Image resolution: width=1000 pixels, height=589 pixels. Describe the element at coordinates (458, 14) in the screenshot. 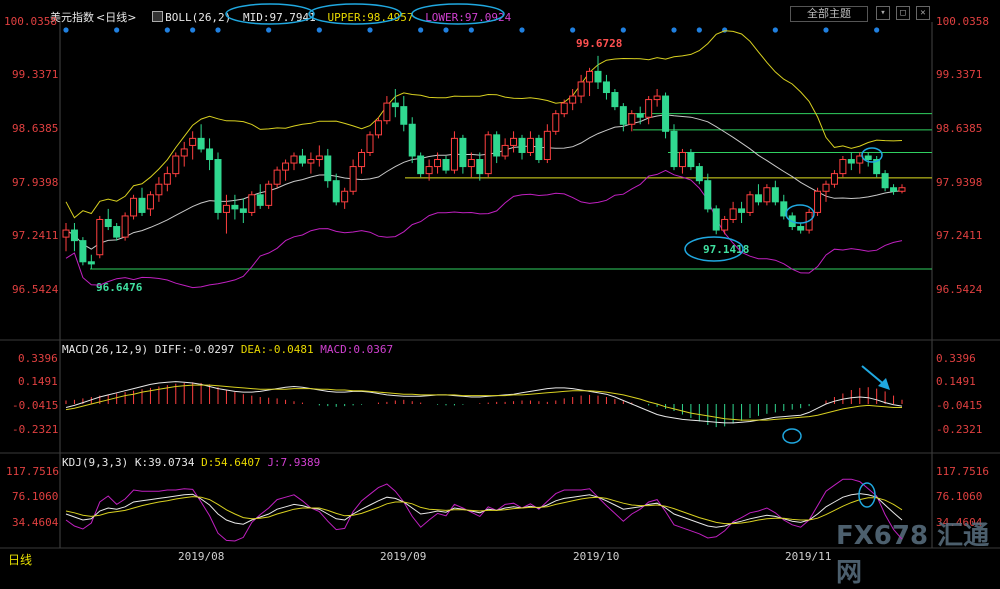

I see `lower-highlight-circle` at that location.